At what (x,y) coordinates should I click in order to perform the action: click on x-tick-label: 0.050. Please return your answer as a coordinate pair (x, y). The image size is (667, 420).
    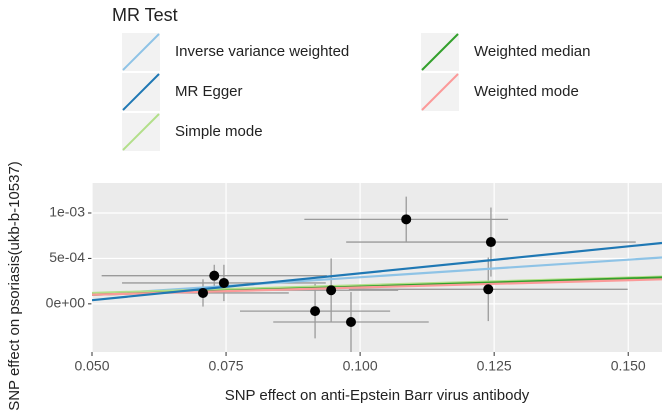
    Looking at the image, I should click on (91, 366).